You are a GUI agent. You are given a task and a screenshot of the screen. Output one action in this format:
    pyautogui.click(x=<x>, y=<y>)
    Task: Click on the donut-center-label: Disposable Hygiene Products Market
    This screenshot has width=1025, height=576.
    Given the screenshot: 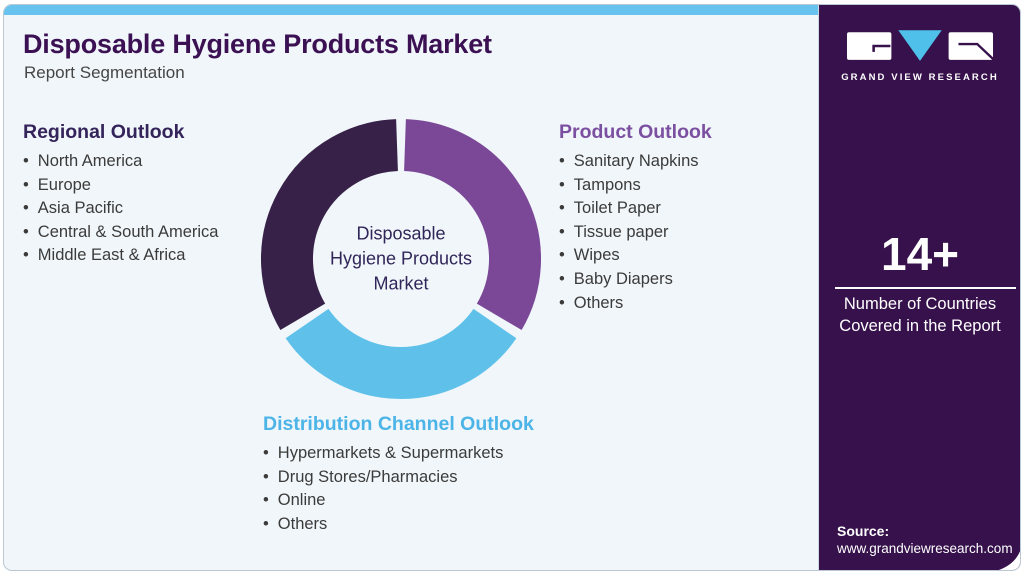 What is the action you would take?
    pyautogui.click(x=401, y=259)
    